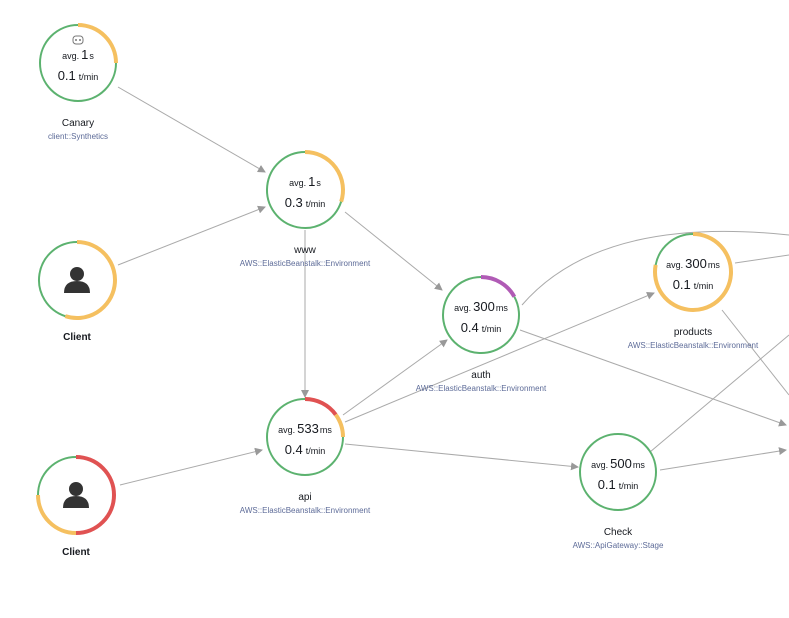  I want to click on canary-icon, so click(78, 40).